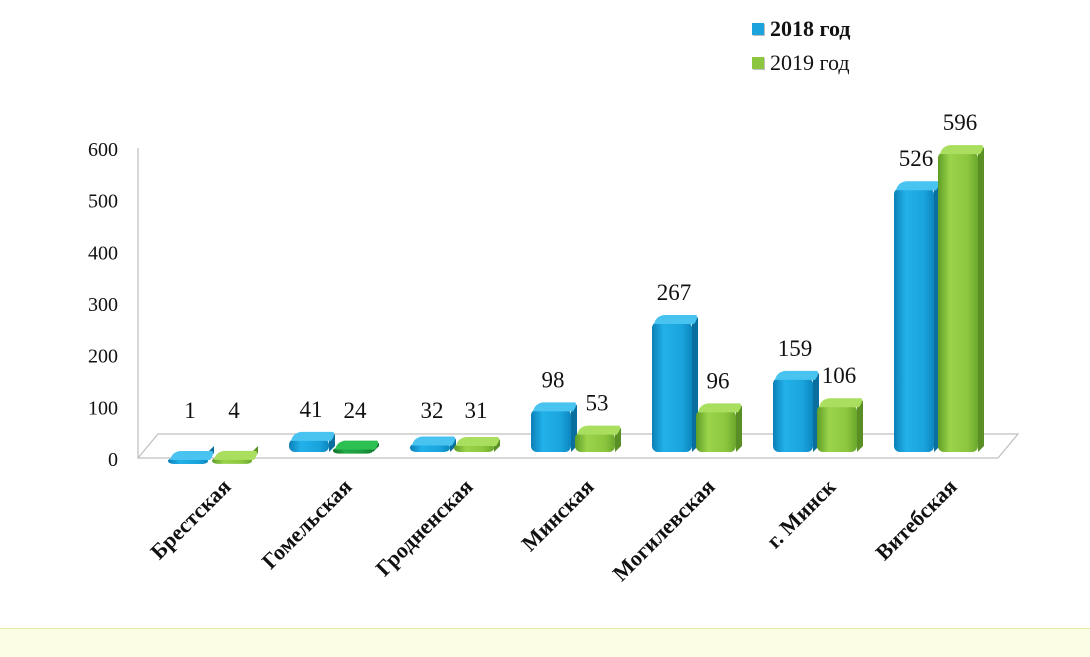  What do you see at coordinates (311, 409) in the screenshot?
I see `data-label: 41` at bounding box center [311, 409].